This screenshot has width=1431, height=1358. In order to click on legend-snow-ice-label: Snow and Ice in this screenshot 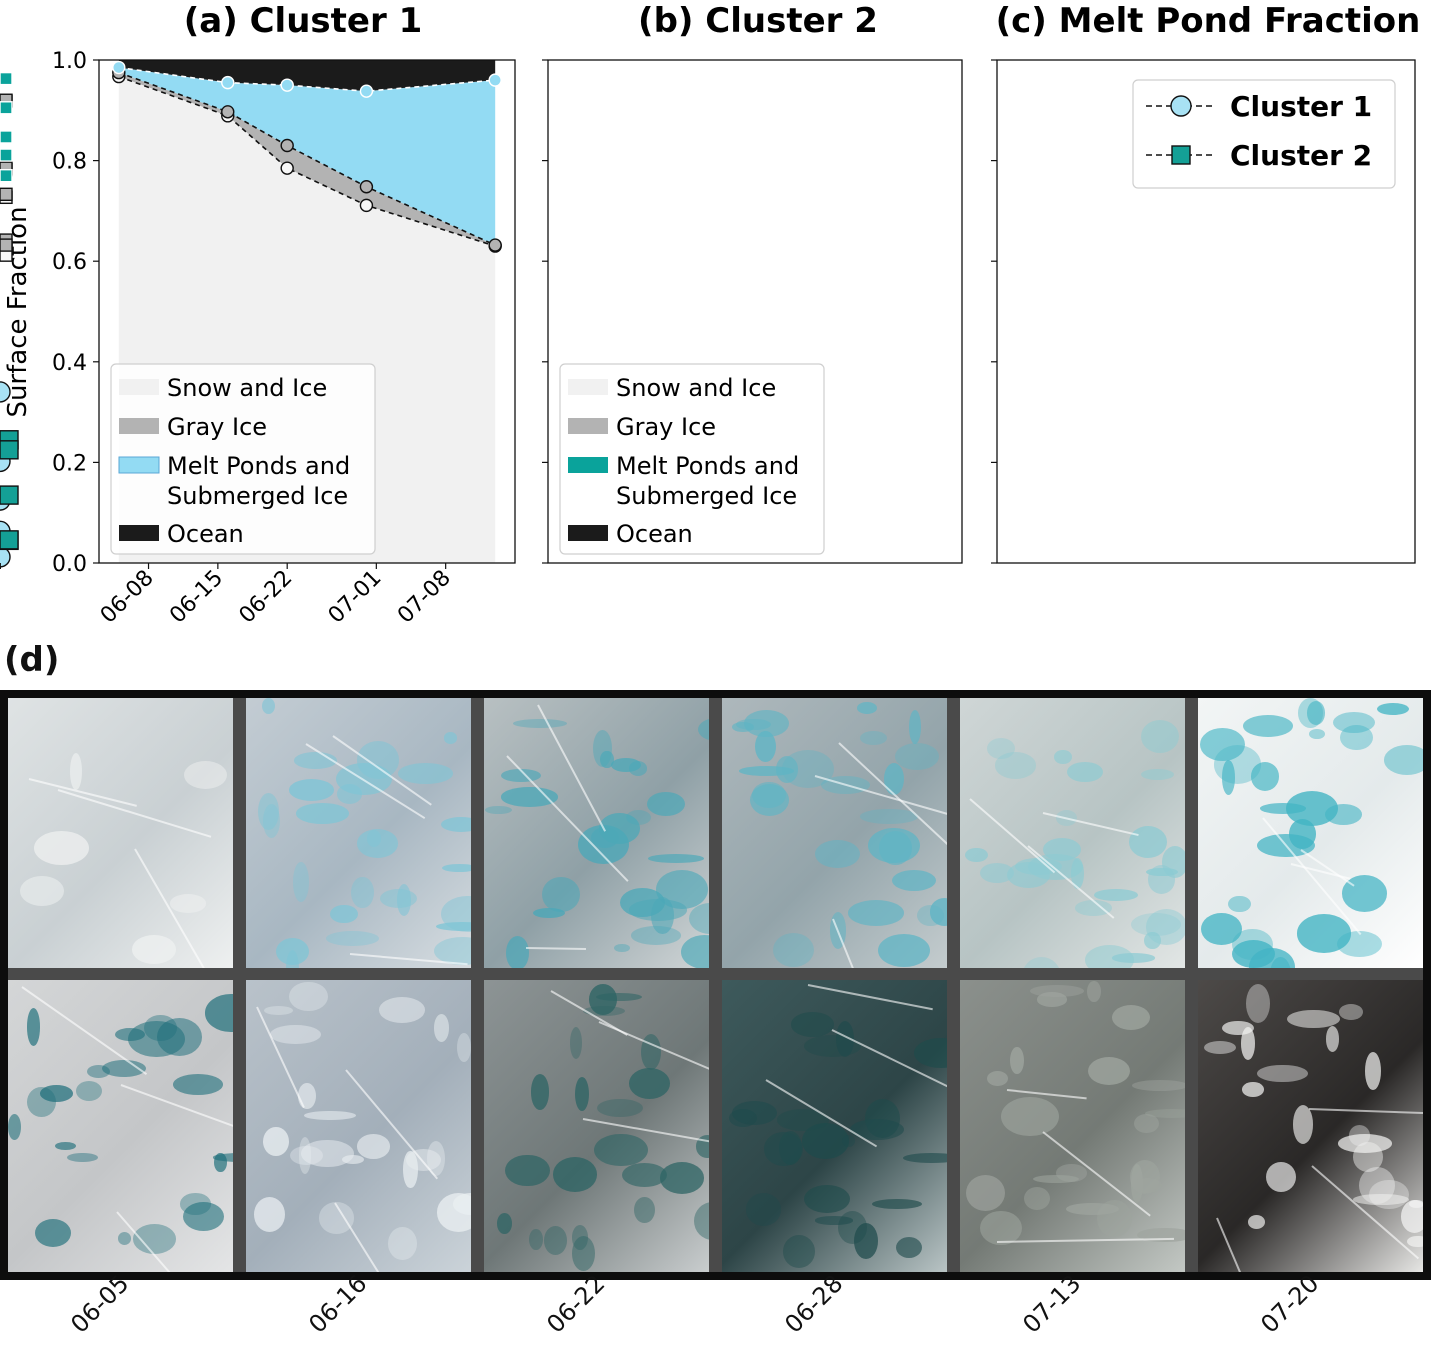, I will do `click(696, 388)`.